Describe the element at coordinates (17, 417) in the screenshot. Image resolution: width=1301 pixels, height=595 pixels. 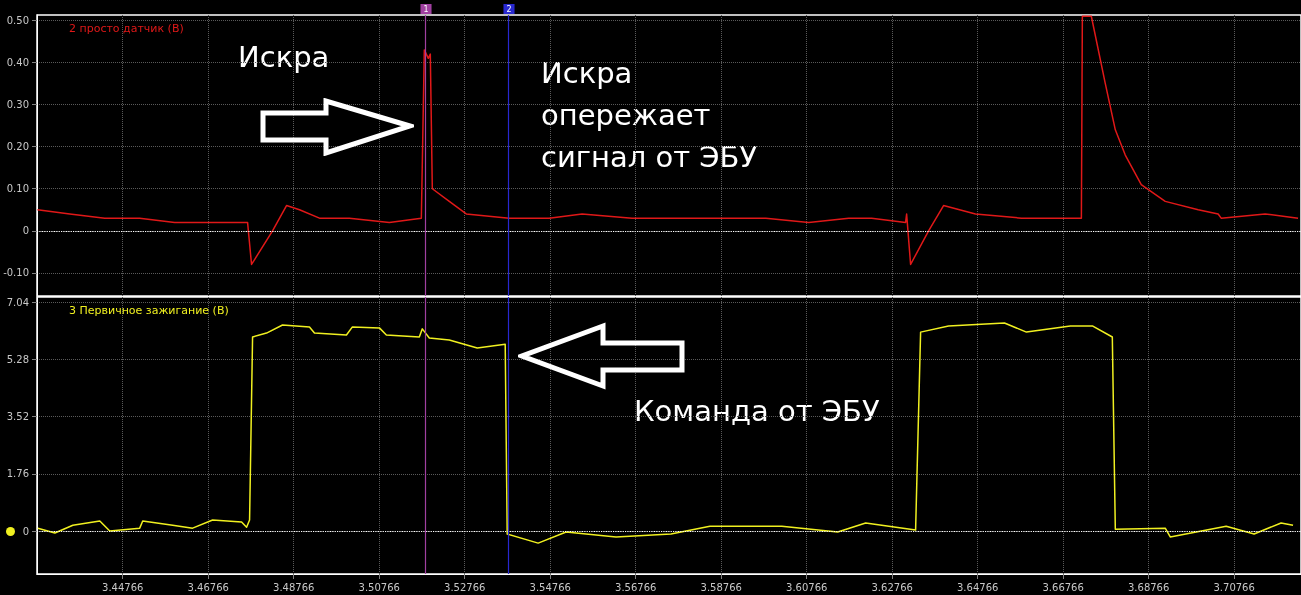
I see `y-tick-label: 3.52` at that location.